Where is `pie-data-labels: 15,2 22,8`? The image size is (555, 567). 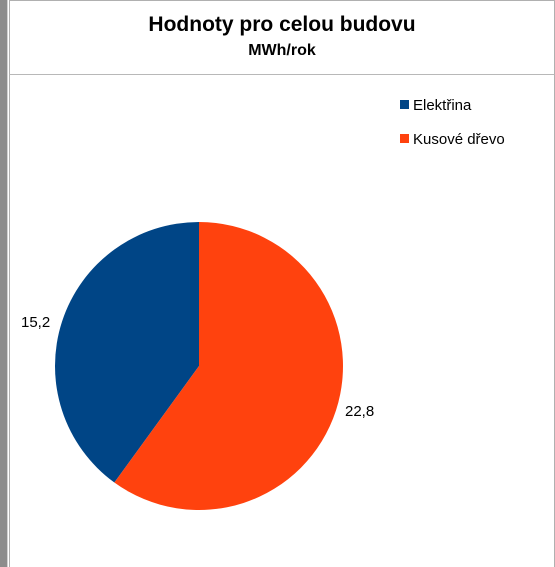 pie-data-labels: 15,2 22,8 is located at coordinates (197, 367).